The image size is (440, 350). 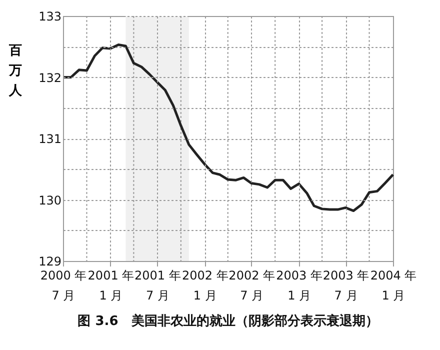 I want to click on y-axis-title: 百万人, so click(x=15, y=71).